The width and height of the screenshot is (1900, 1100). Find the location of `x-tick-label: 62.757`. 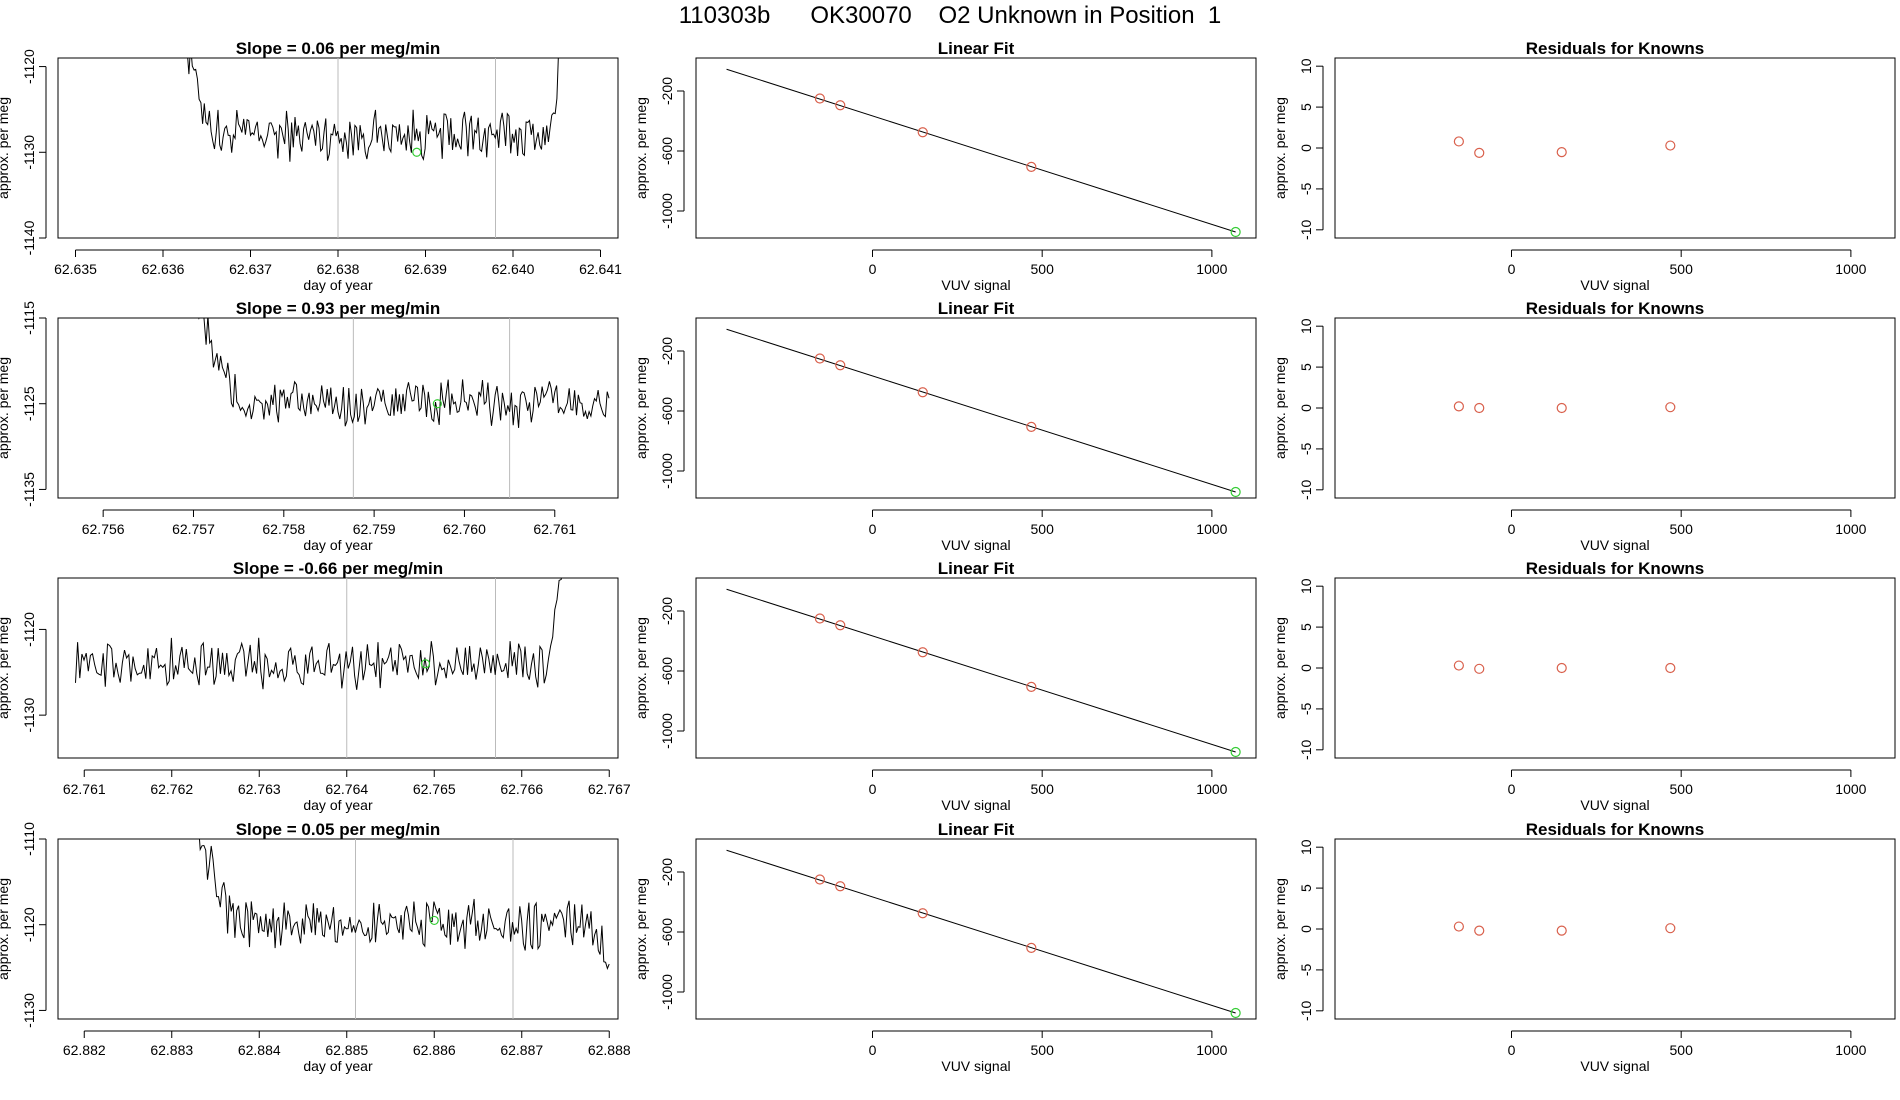

x-tick-label: 62.757 is located at coordinates (193, 529).